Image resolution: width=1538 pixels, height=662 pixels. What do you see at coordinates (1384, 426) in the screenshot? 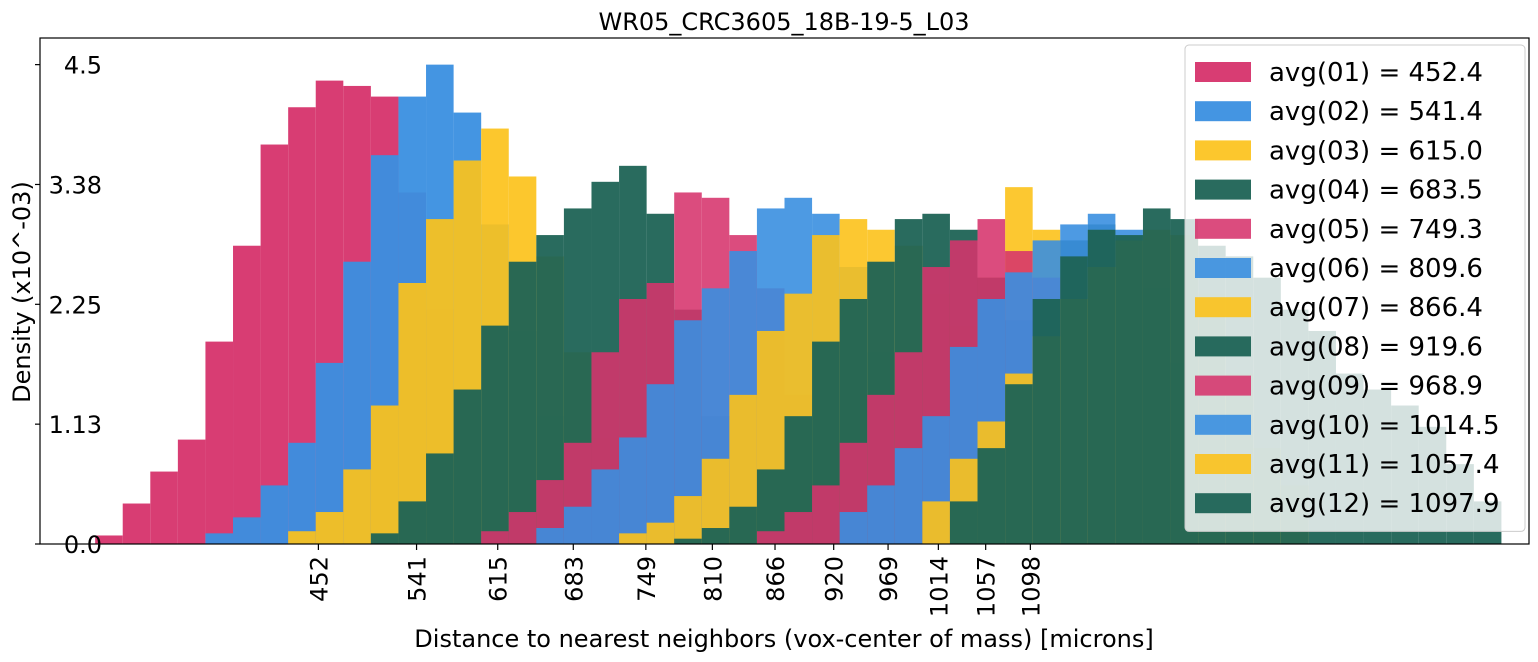
I see `legend-label: avg(10) = 1014.5` at bounding box center [1384, 426].